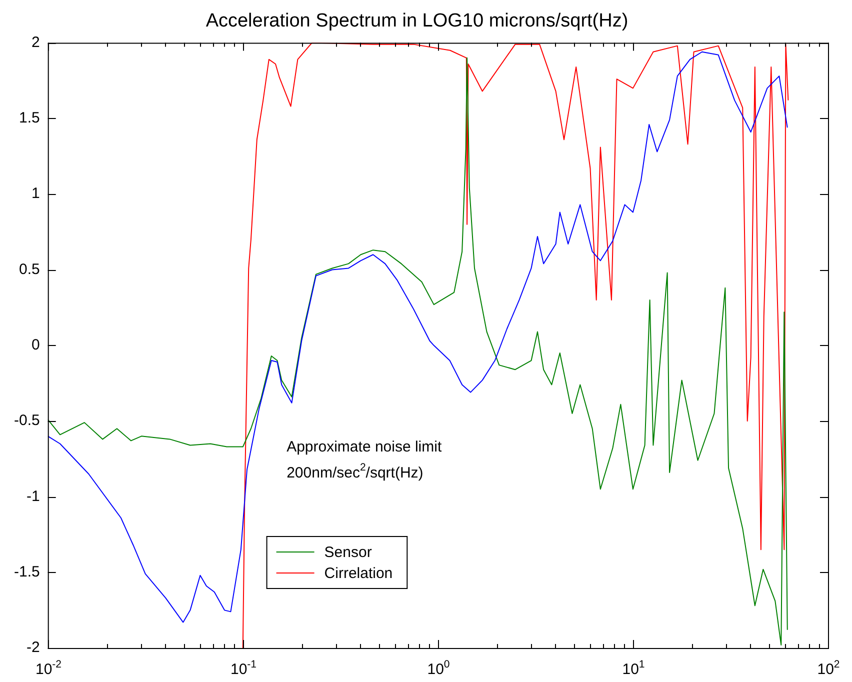  What do you see at coordinates (364, 447) in the screenshot?
I see `annotation: Approximate noise limit` at bounding box center [364, 447].